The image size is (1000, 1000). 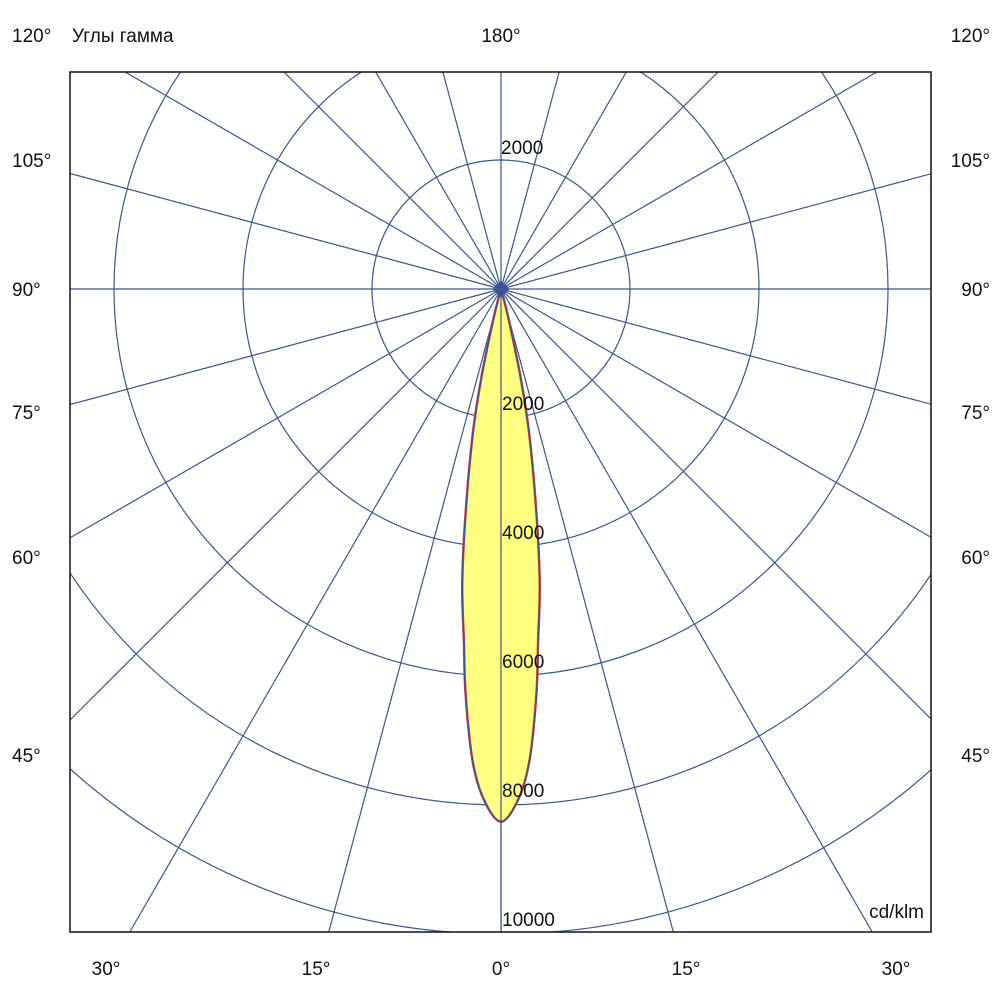 What do you see at coordinates (528, 920) in the screenshot?
I see `radial-tick-label: 10000` at bounding box center [528, 920].